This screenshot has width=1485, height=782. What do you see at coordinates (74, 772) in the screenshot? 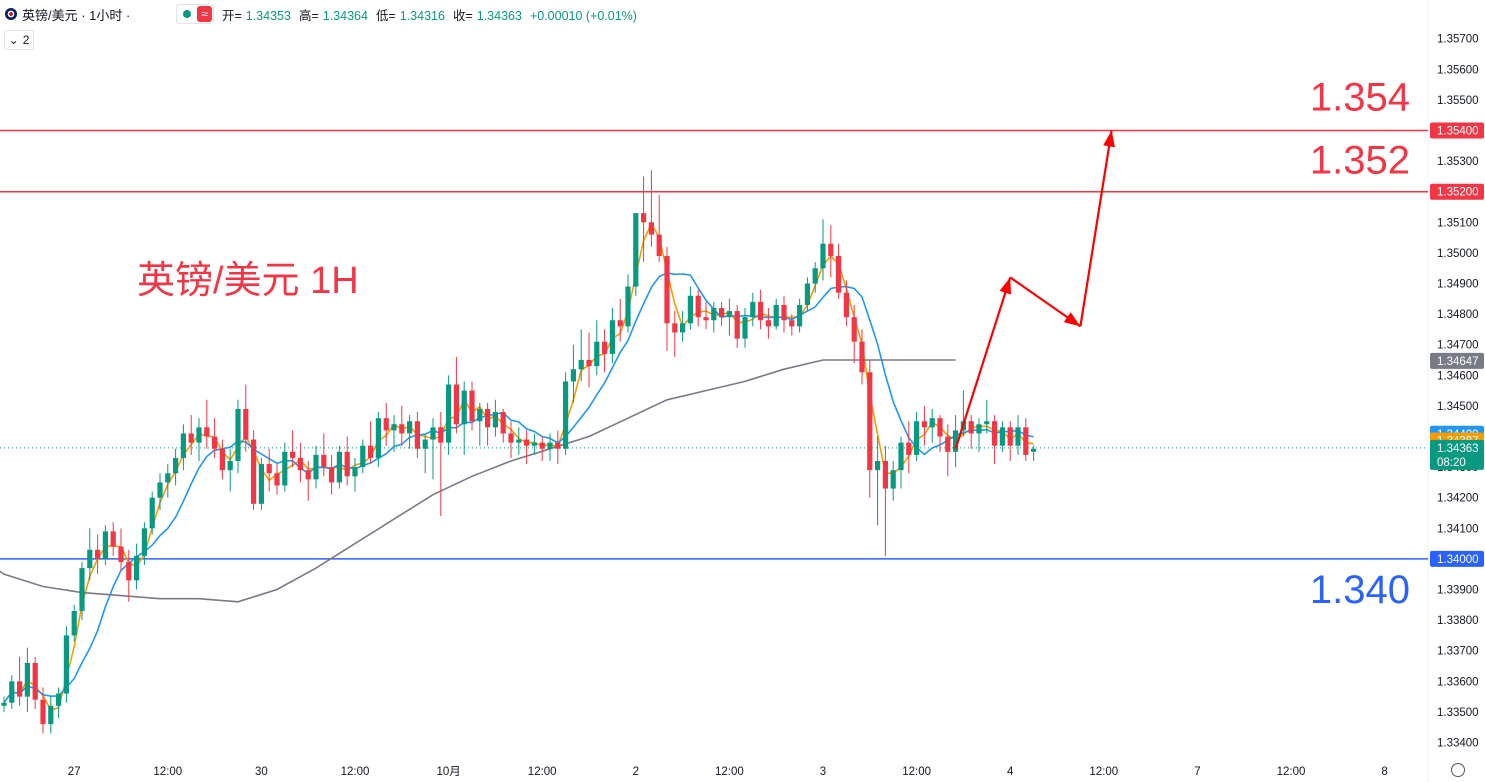
I see `x-tick-label: 27` at bounding box center [74, 772].